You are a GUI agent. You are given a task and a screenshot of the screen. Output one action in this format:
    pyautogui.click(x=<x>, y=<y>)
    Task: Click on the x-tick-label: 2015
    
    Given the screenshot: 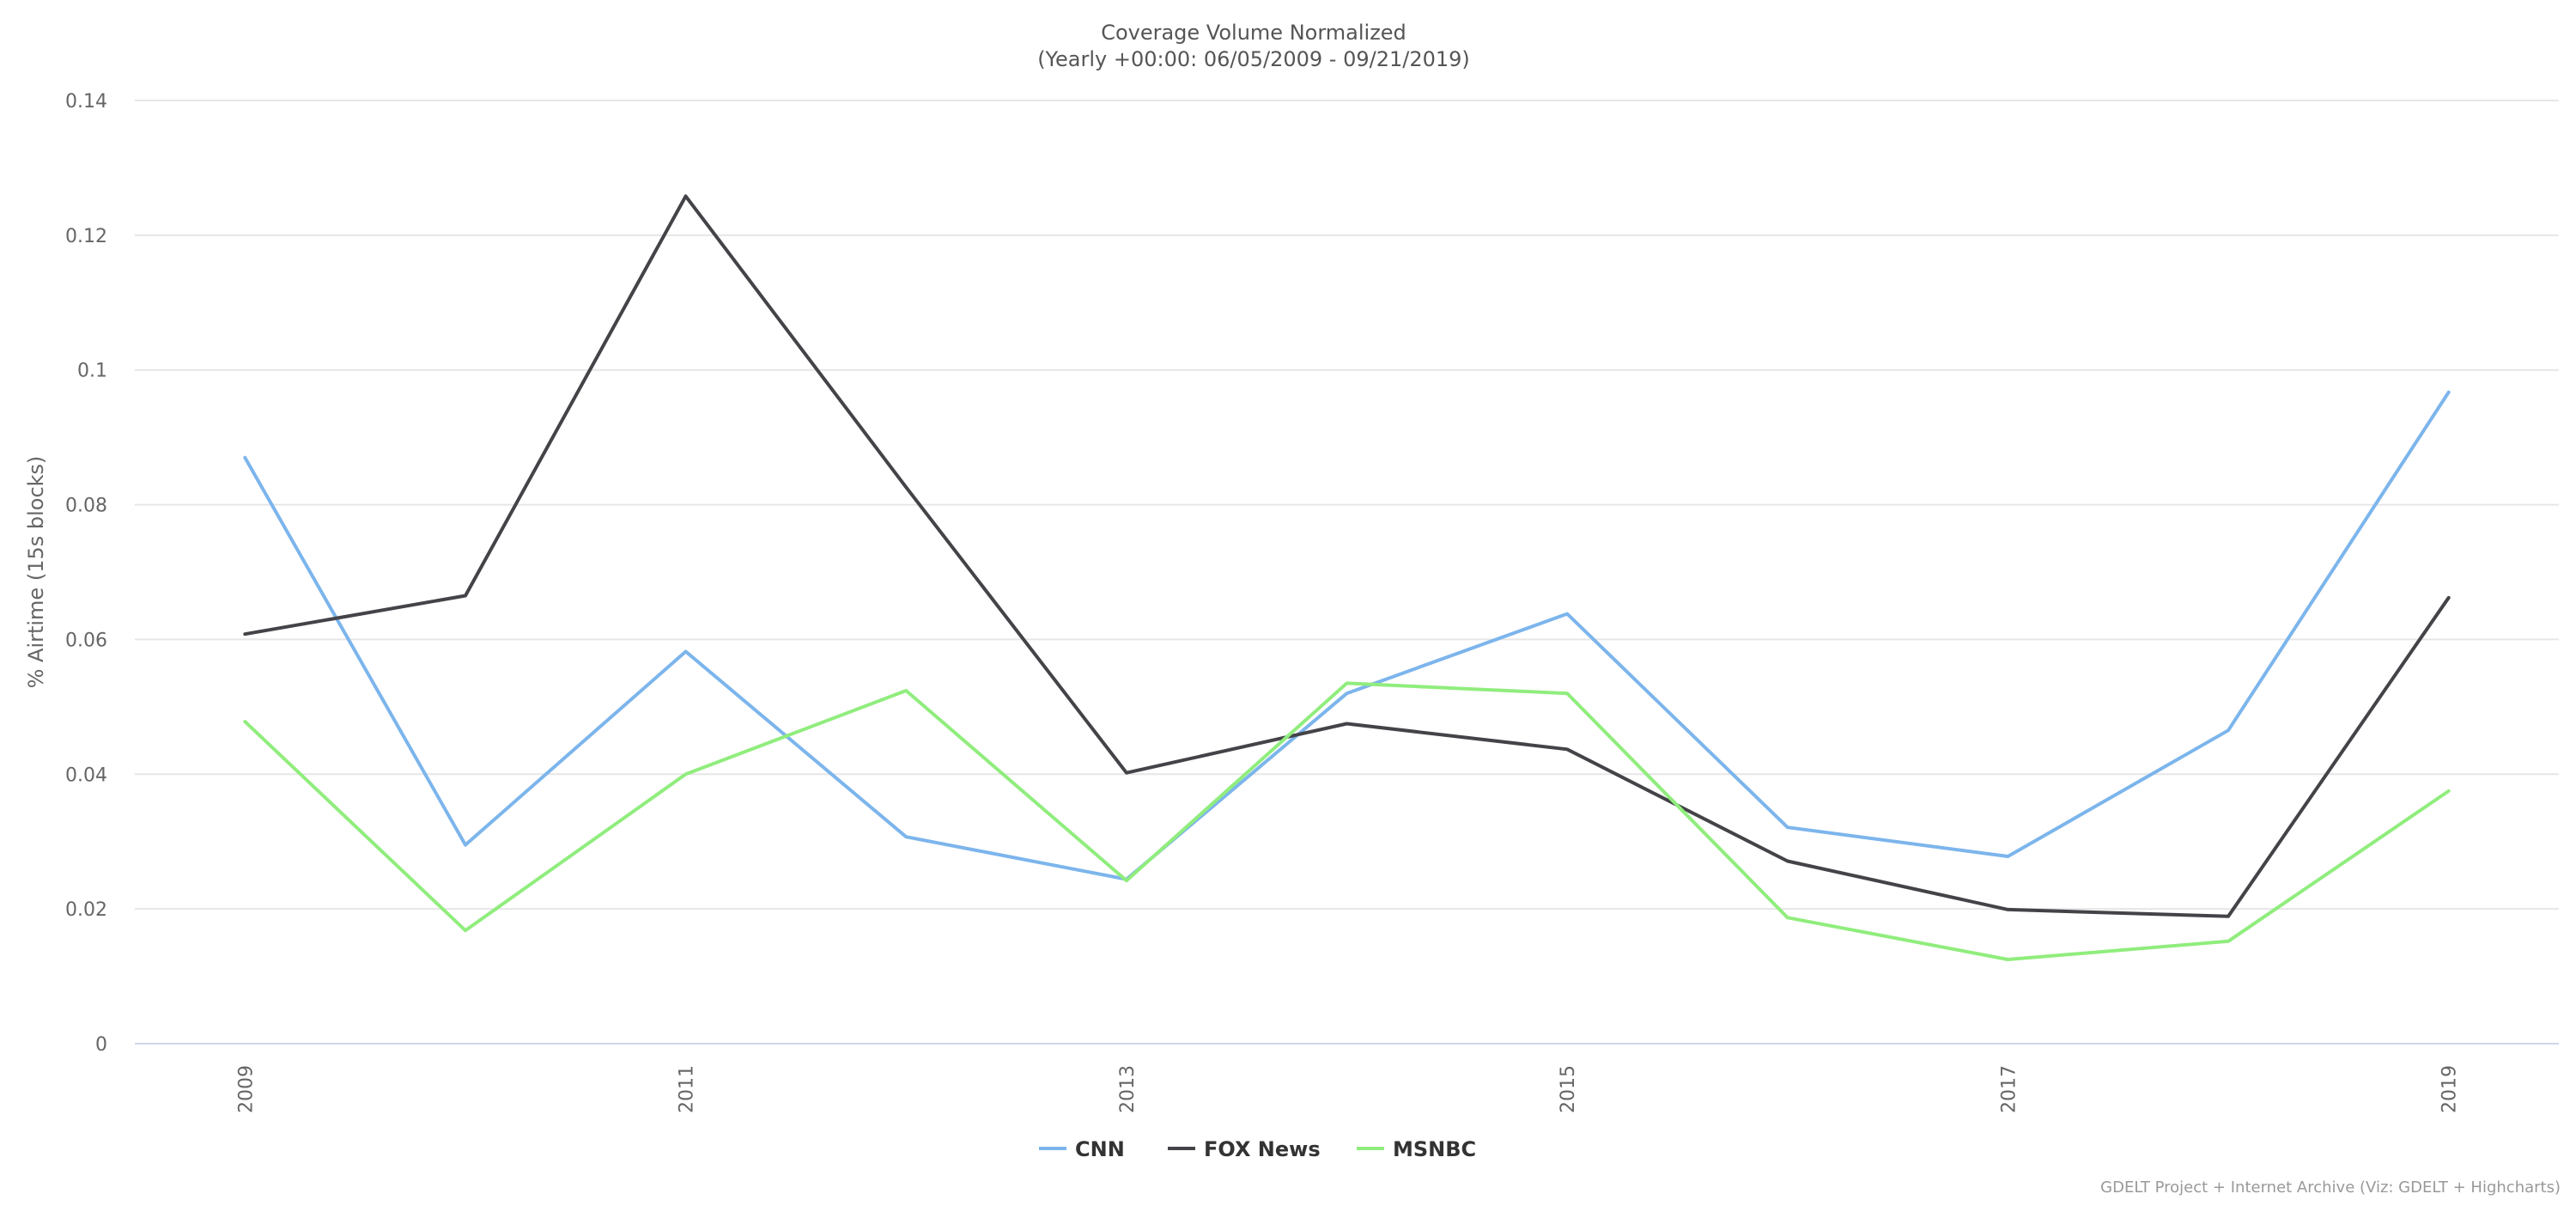 What is the action you would take?
    pyautogui.click(x=1568, y=1089)
    